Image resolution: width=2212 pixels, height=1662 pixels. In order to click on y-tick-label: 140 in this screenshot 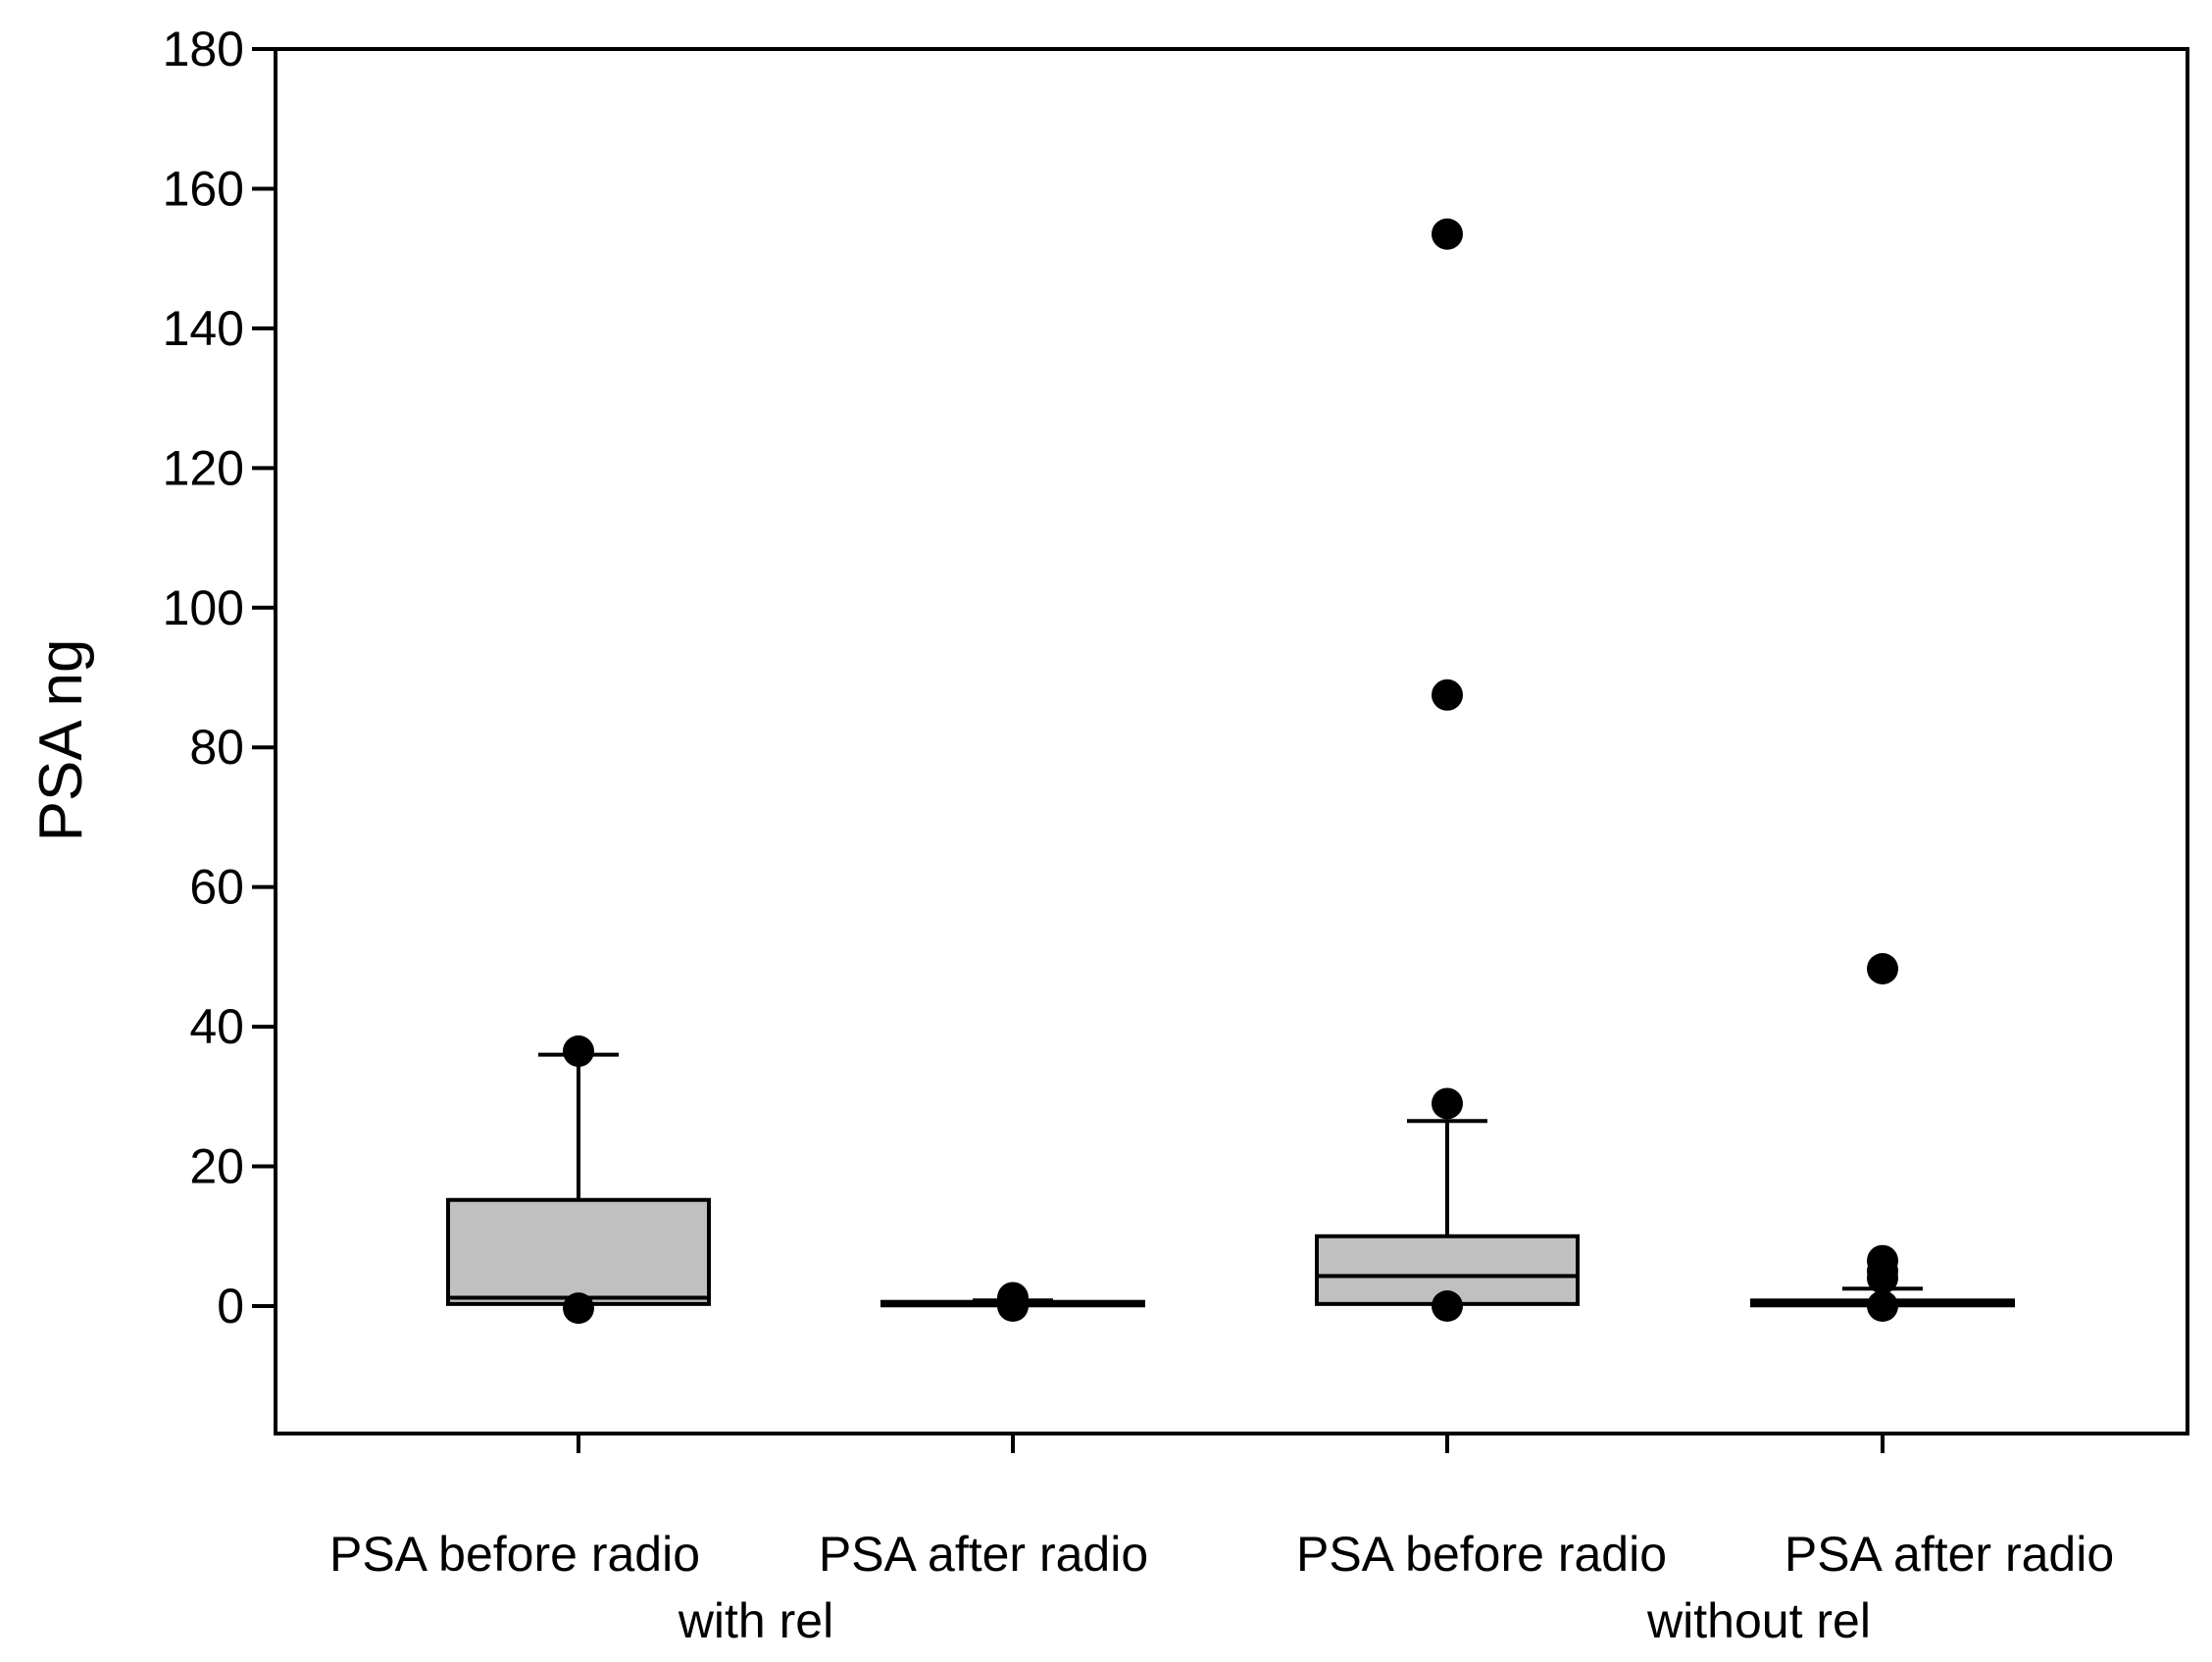, I will do `click(203, 329)`.